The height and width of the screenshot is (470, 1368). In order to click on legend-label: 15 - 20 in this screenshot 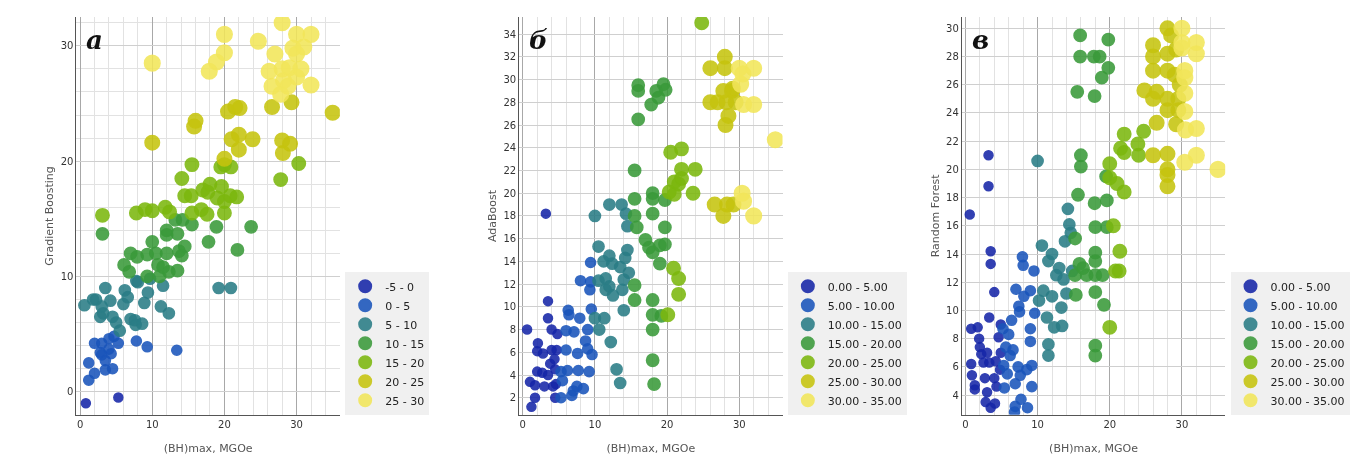, I will do `click(405, 363)`.